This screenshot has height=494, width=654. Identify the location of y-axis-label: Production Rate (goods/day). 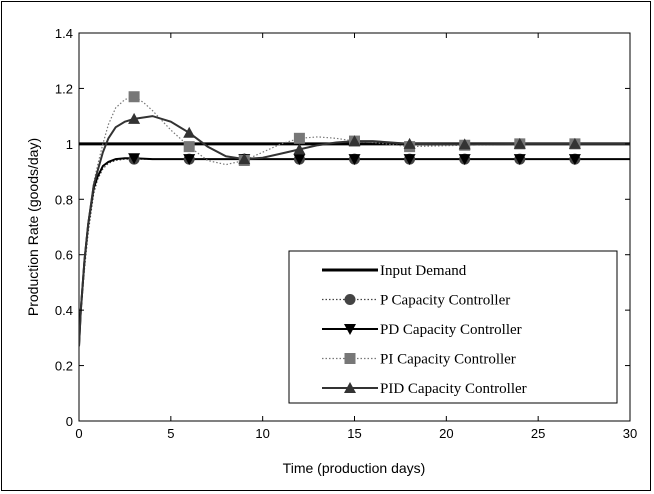
(33, 227).